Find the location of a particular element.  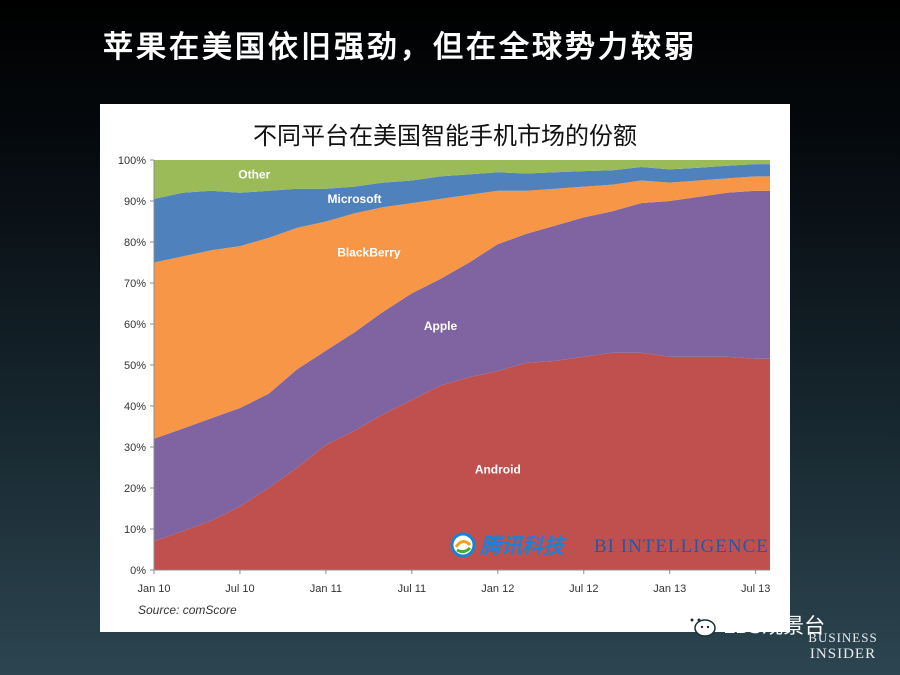

y-tick-label: 100% is located at coordinates (132, 161).